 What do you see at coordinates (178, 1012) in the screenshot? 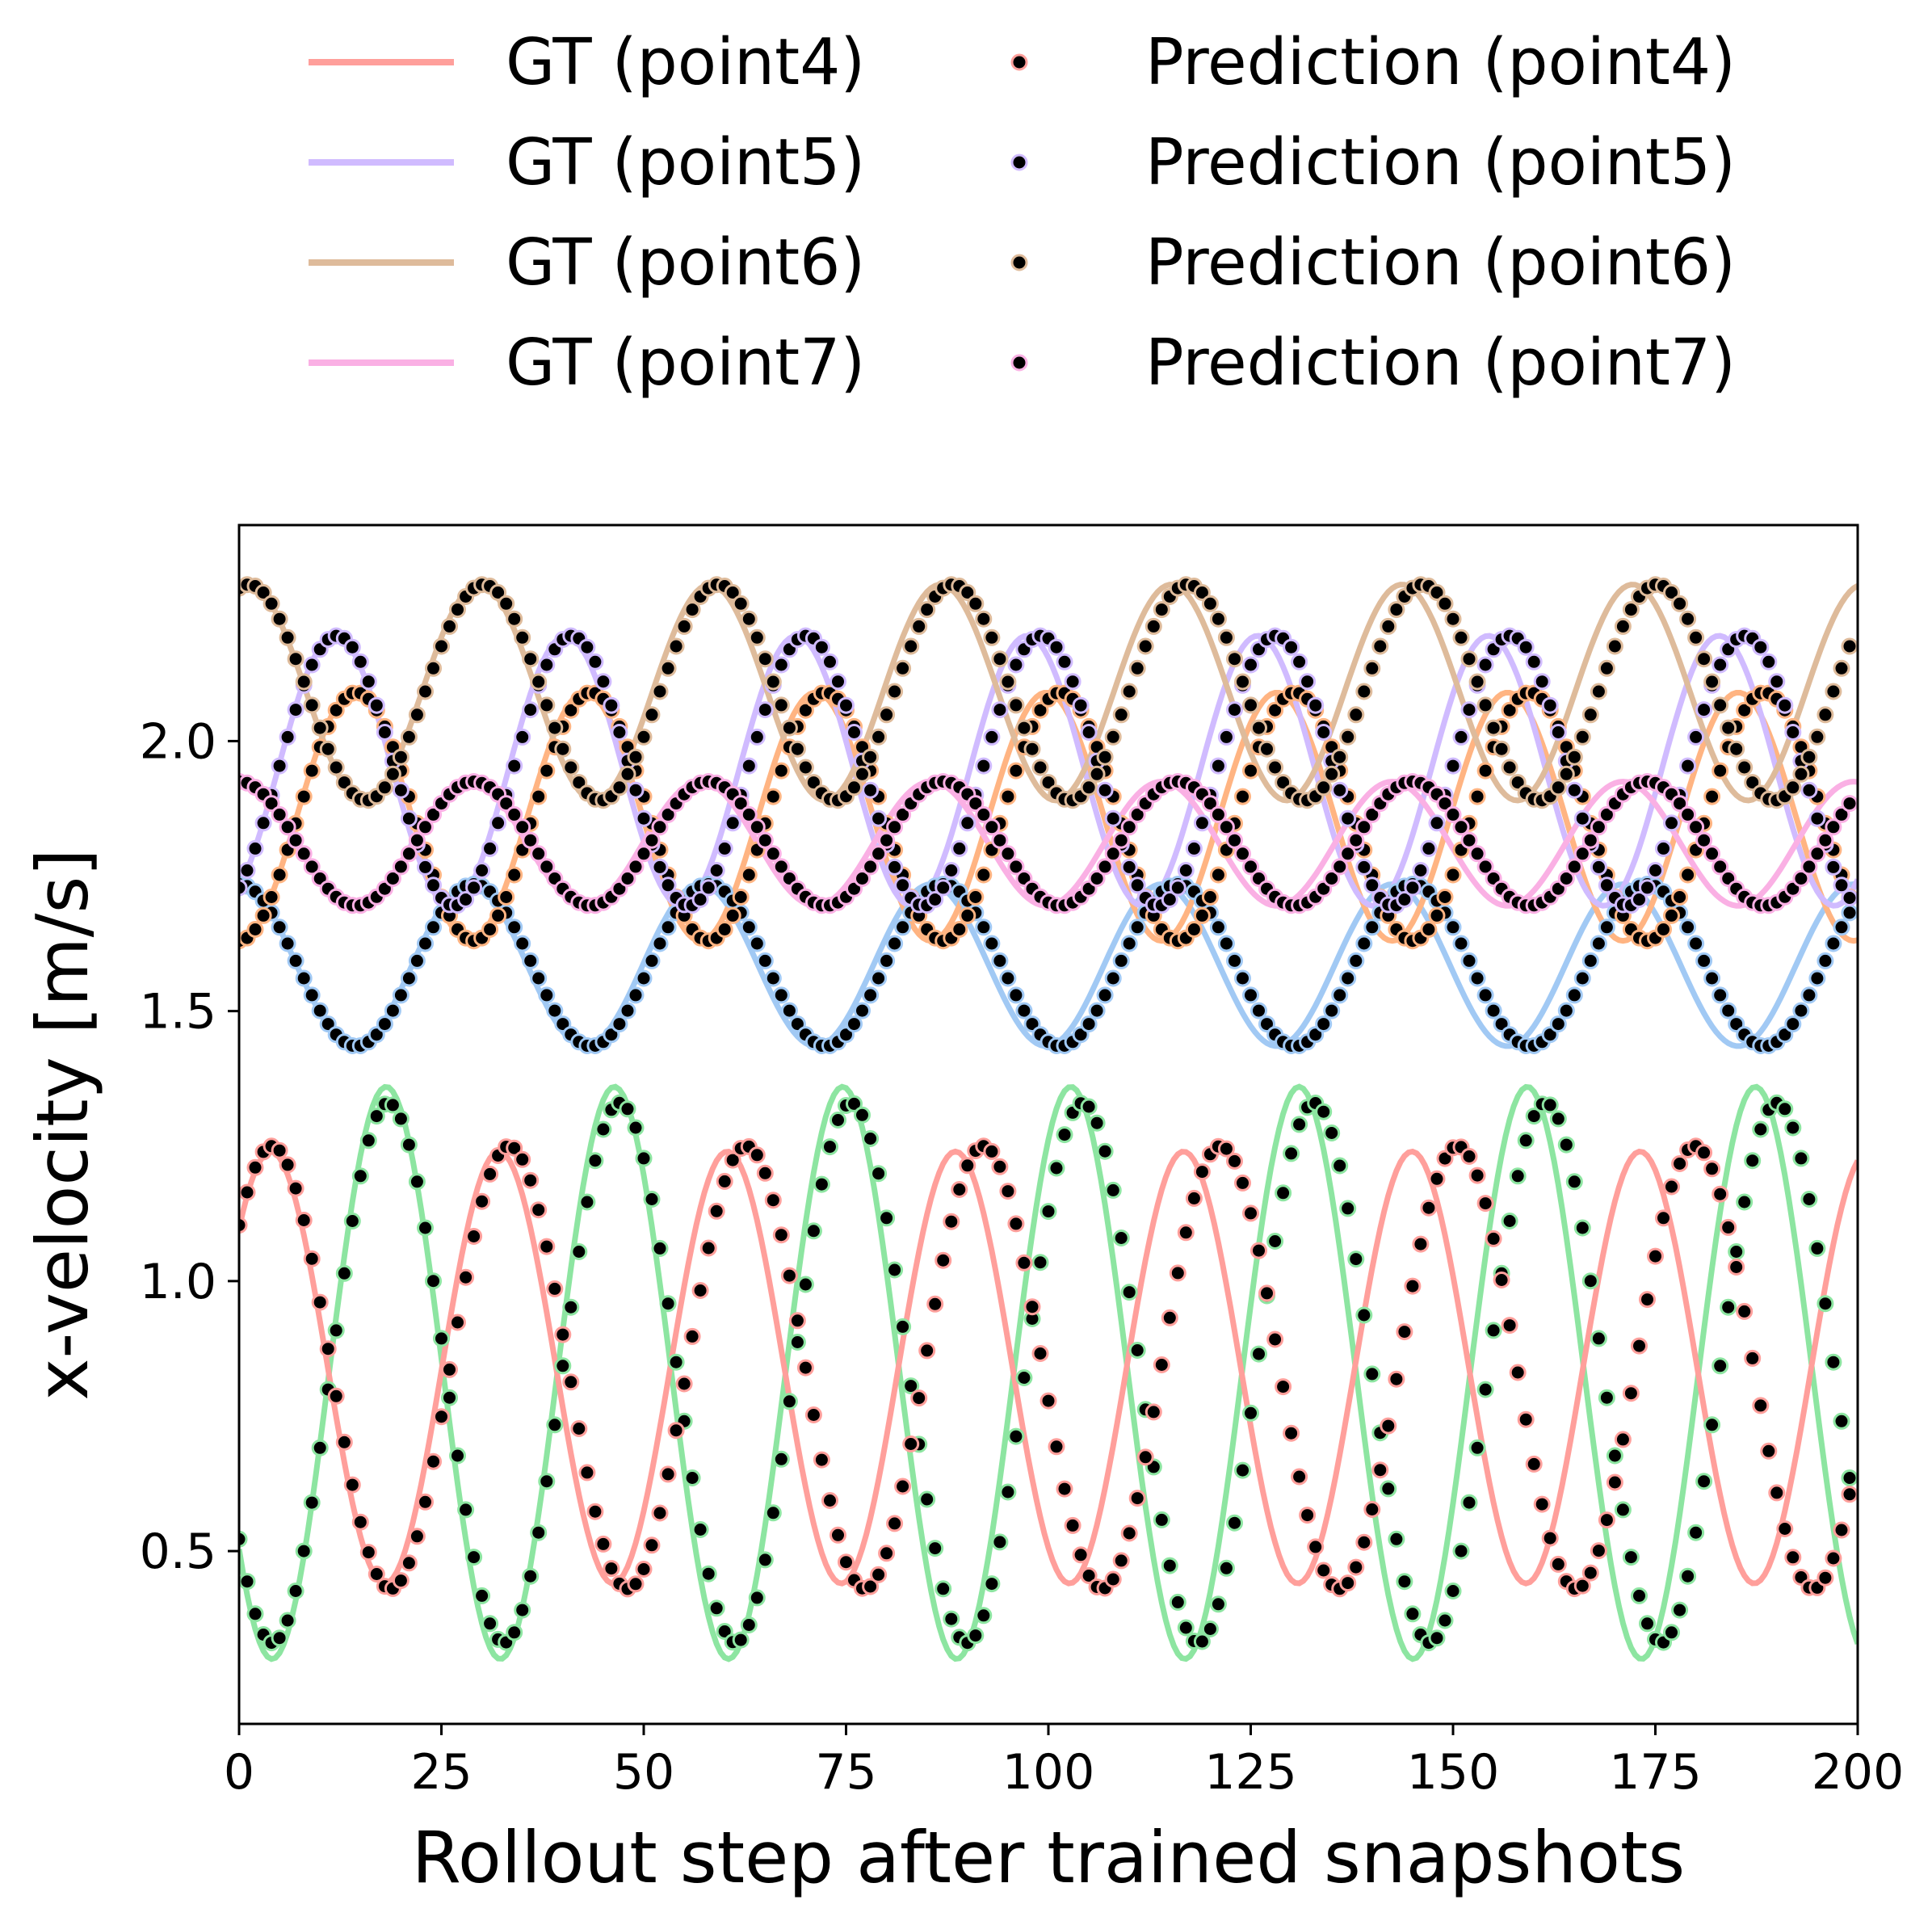
I see `y-tick-label: 1.5` at bounding box center [178, 1012].